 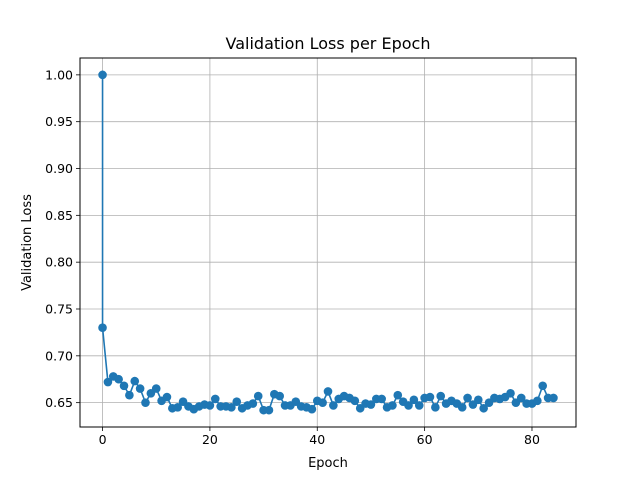 I want to click on y-tick-label: 0.70, so click(x=59, y=355).